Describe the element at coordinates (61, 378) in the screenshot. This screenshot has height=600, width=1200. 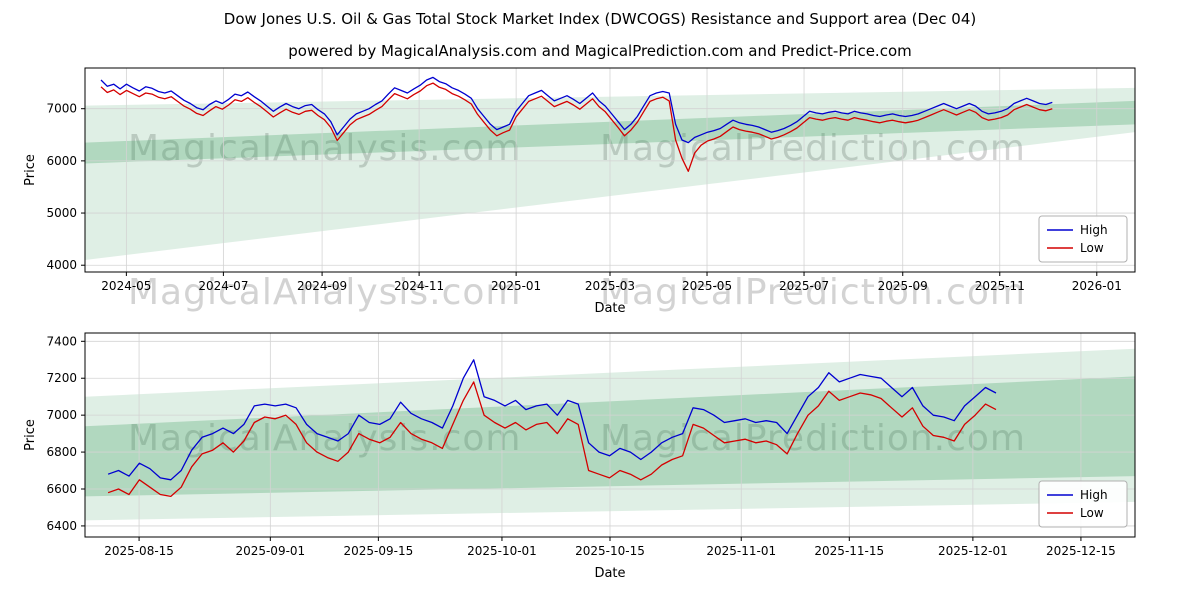
I see `y-tick-label: 7200` at that location.